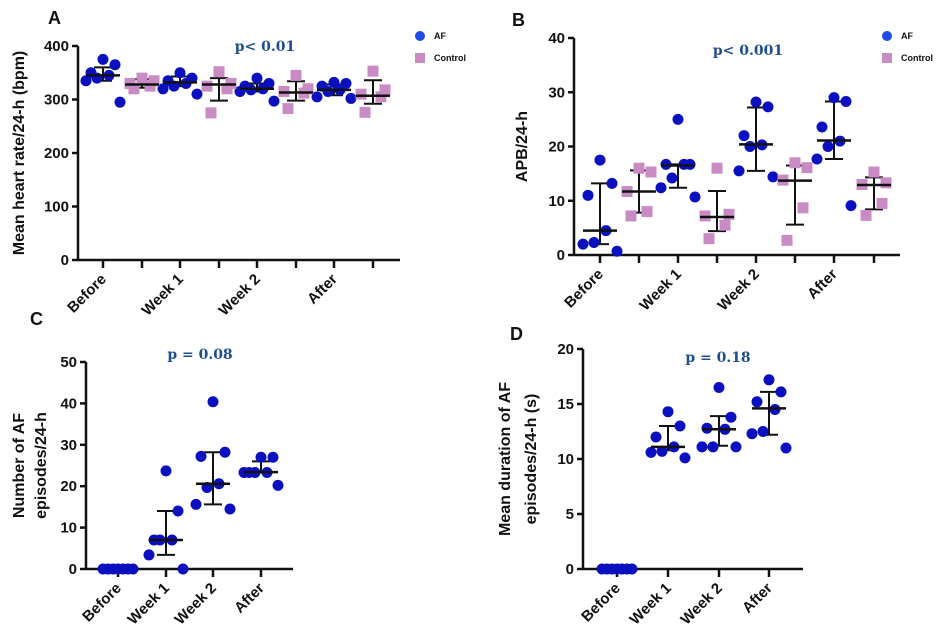  Describe the element at coordinates (748, 51) in the screenshot. I see `p-value-annotation: p< 0.001` at that location.